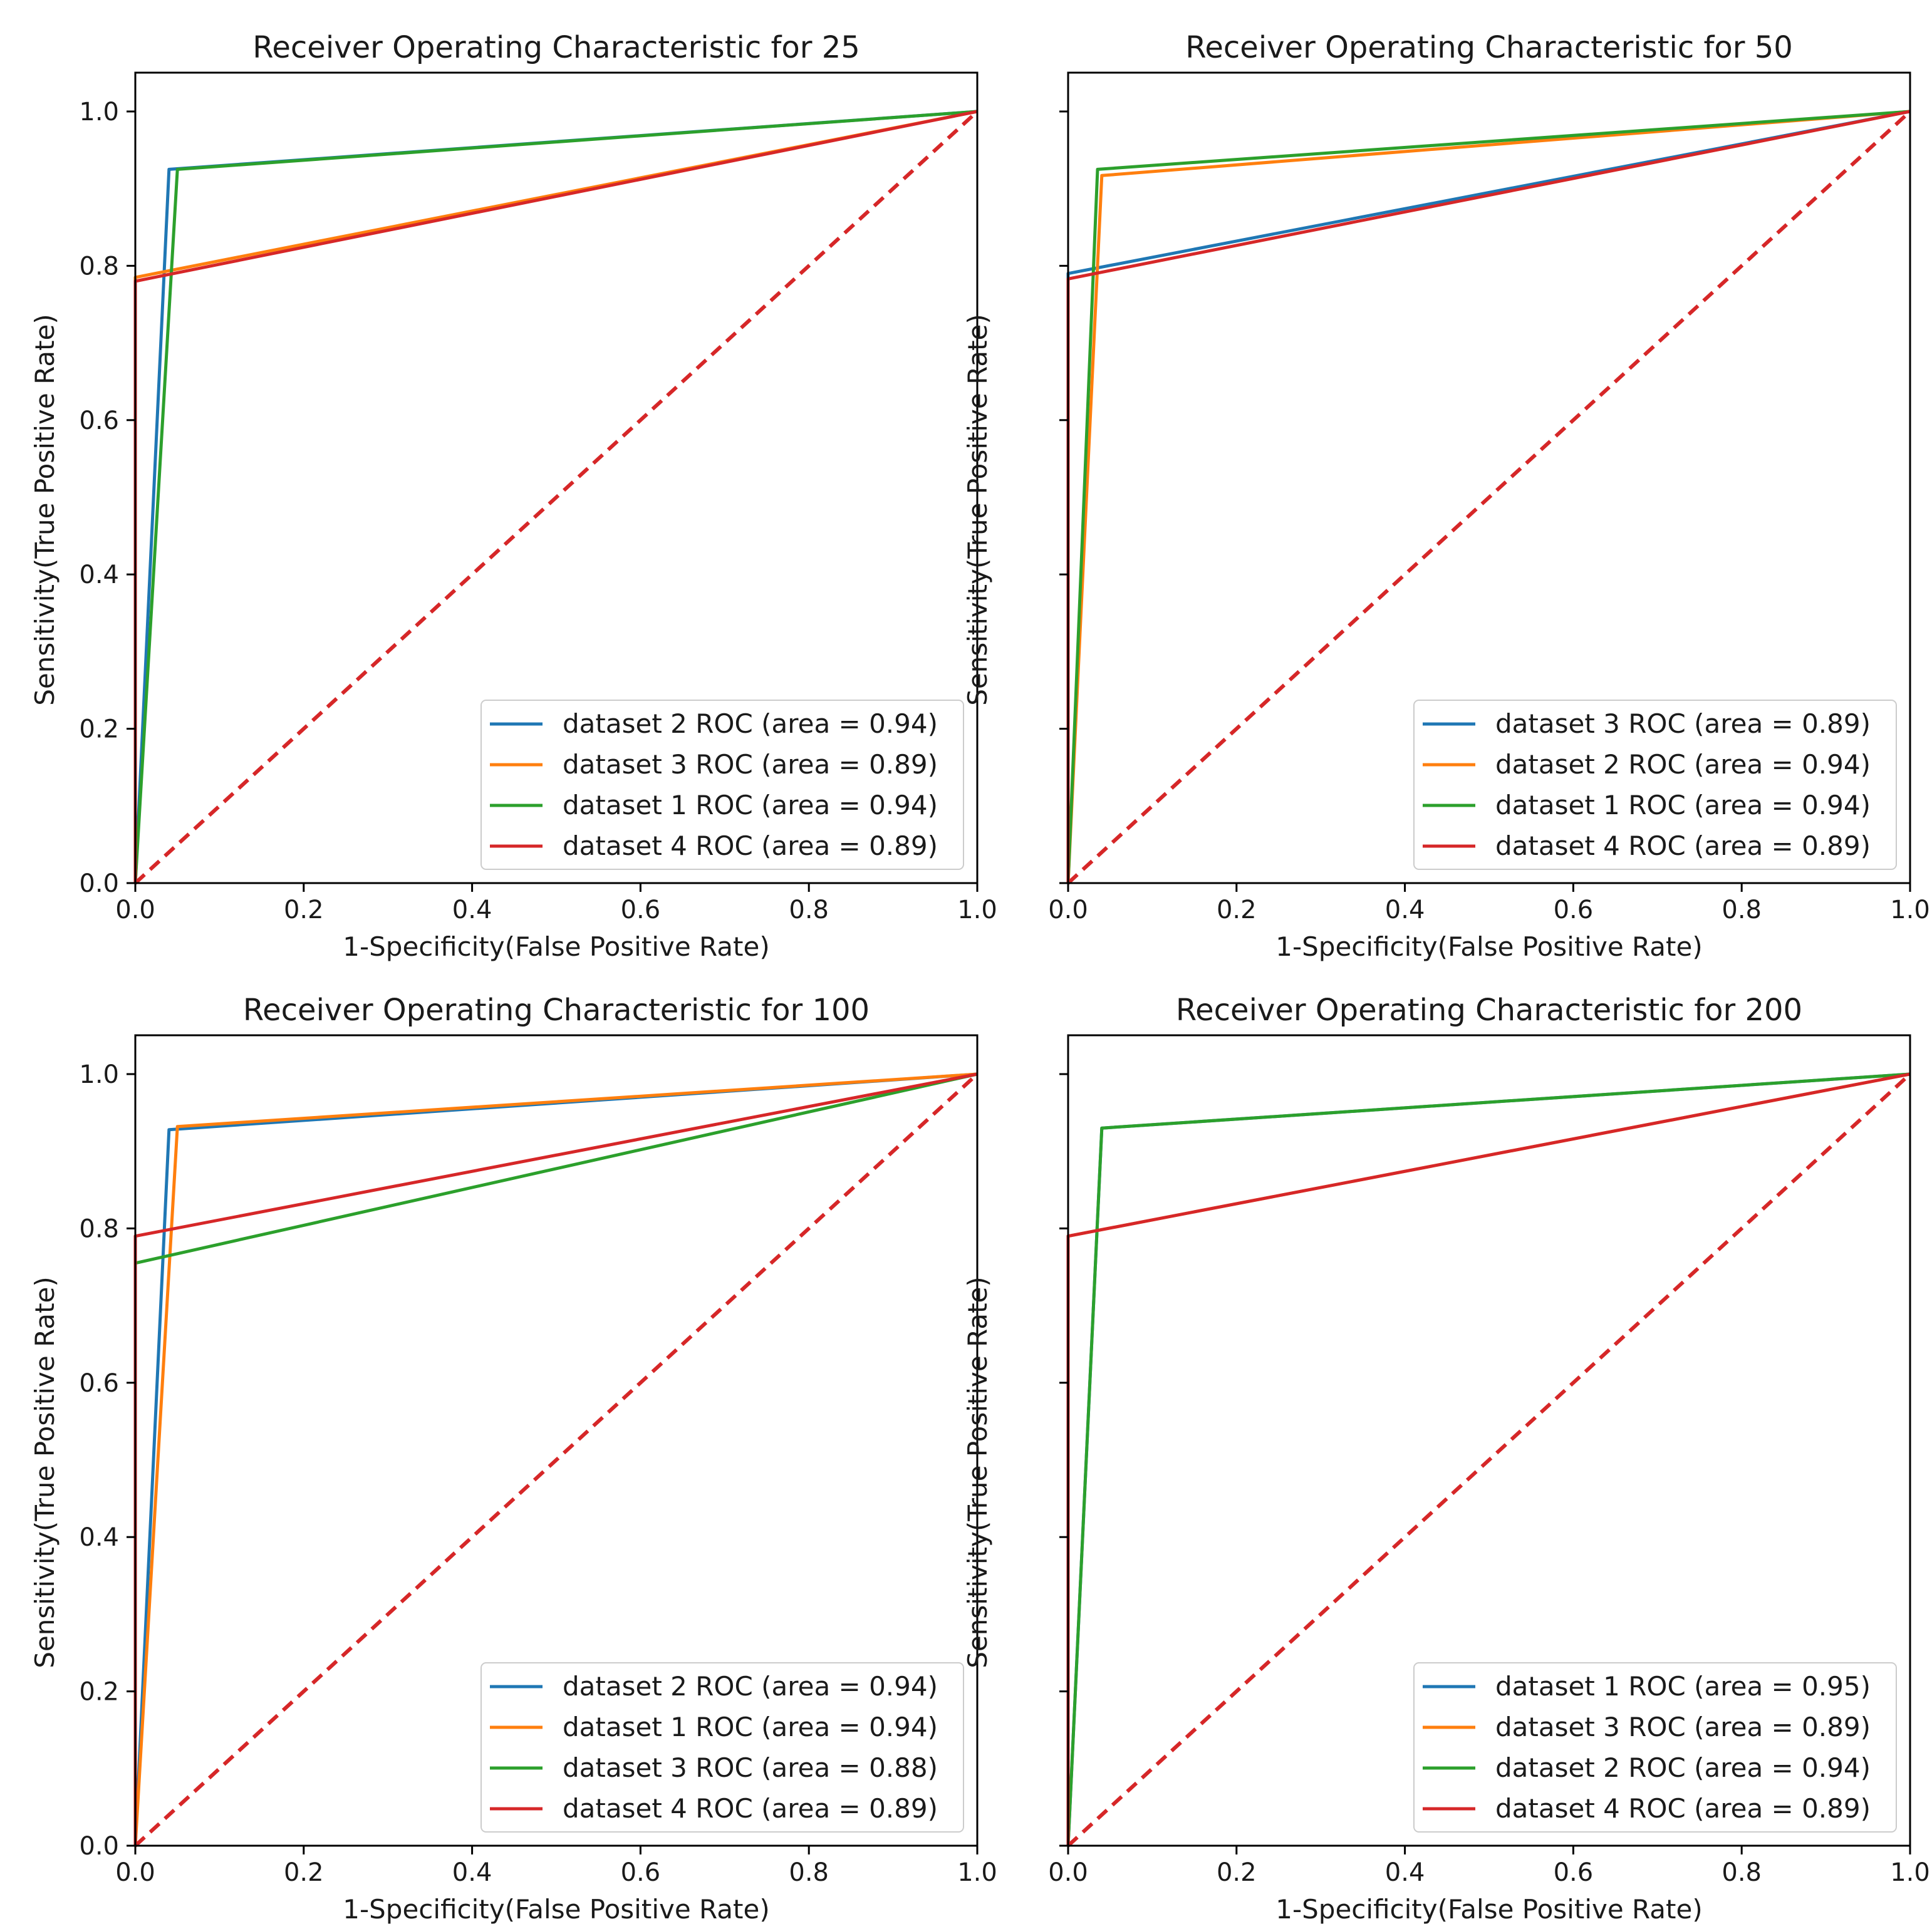  Describe the element at coordinates (750, 1767) in the screenshot. I see `legend-label: dataset 3 ROC (area = 0.88)` at that location.